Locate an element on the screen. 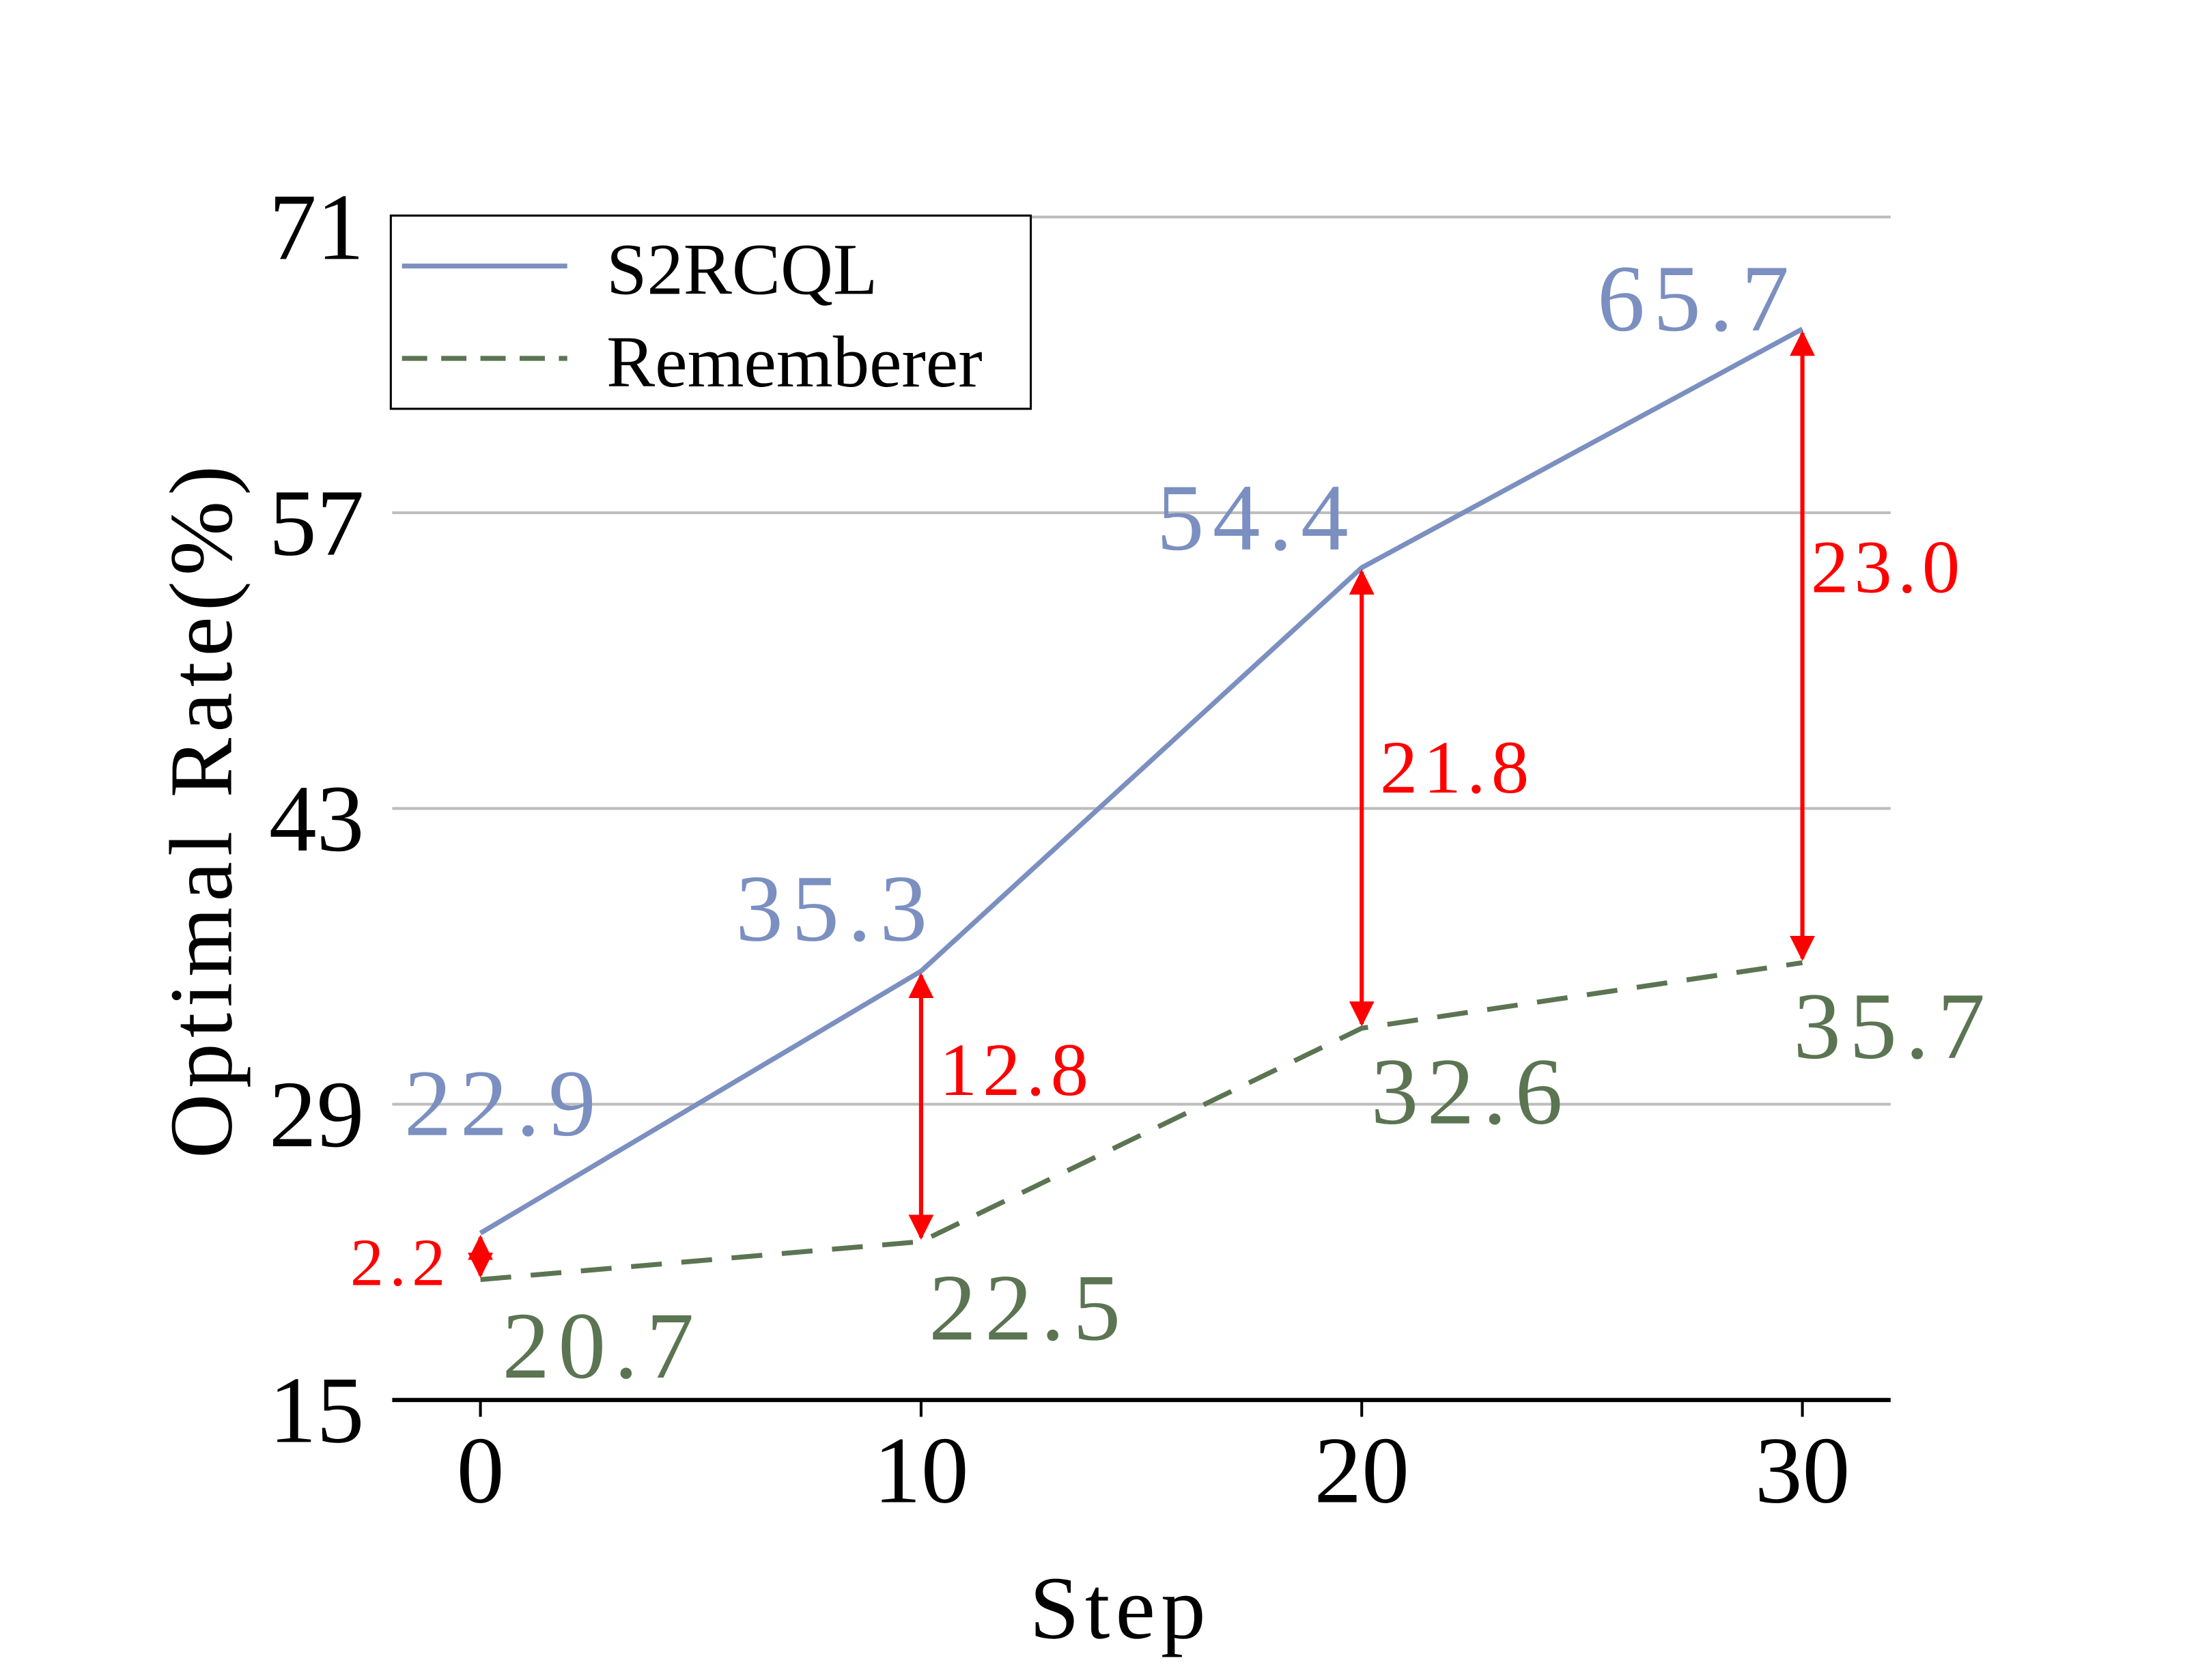  y-tick-label: 29 is located at coordinates (316, 1114).